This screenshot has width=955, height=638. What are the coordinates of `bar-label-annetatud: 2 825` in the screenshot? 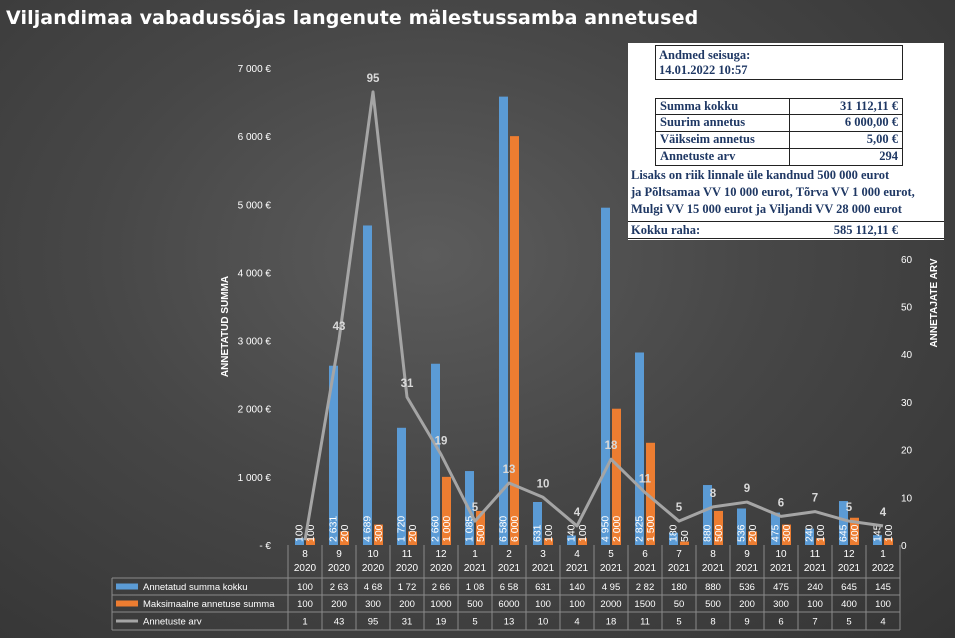 It's located at (640, 529).